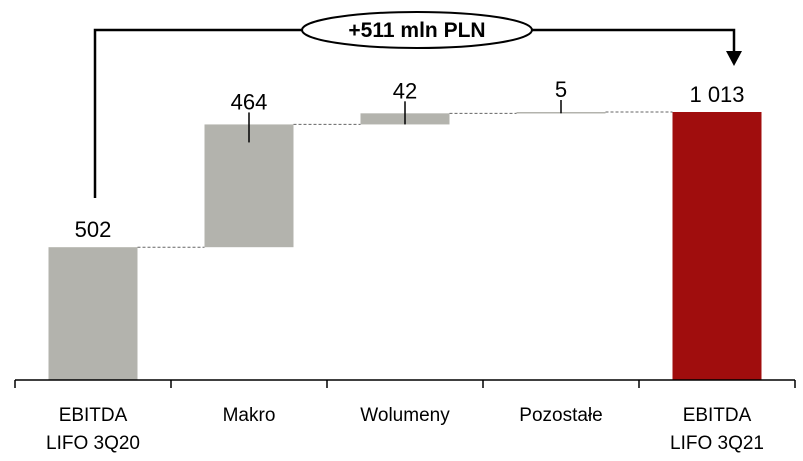 The width and height of the screenshot is (803, 461). I want to click on category-label-0-0: EBITDA, so click(93, 415).